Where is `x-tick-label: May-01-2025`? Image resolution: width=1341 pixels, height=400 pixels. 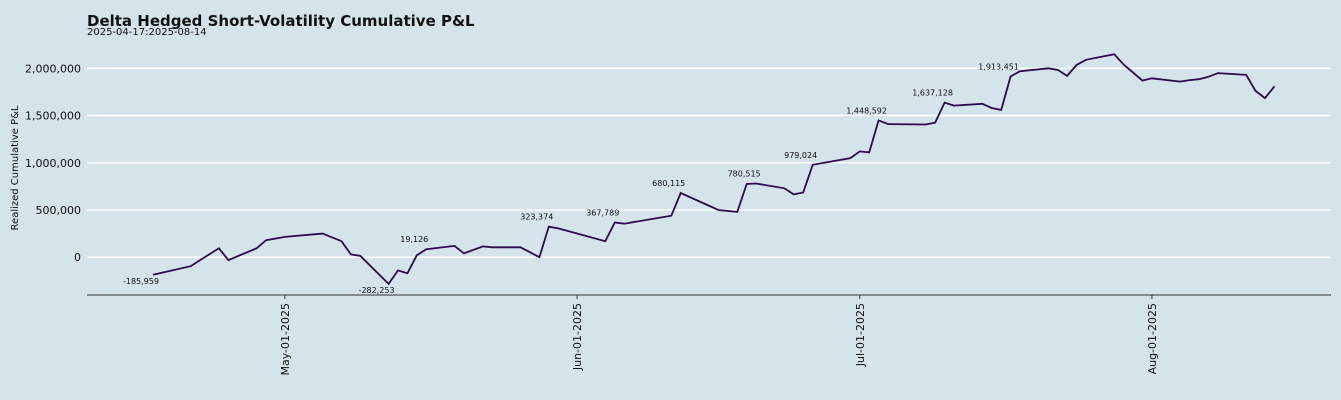 x-tick-label: May-01-2025 is located at coordinates (285, 339).